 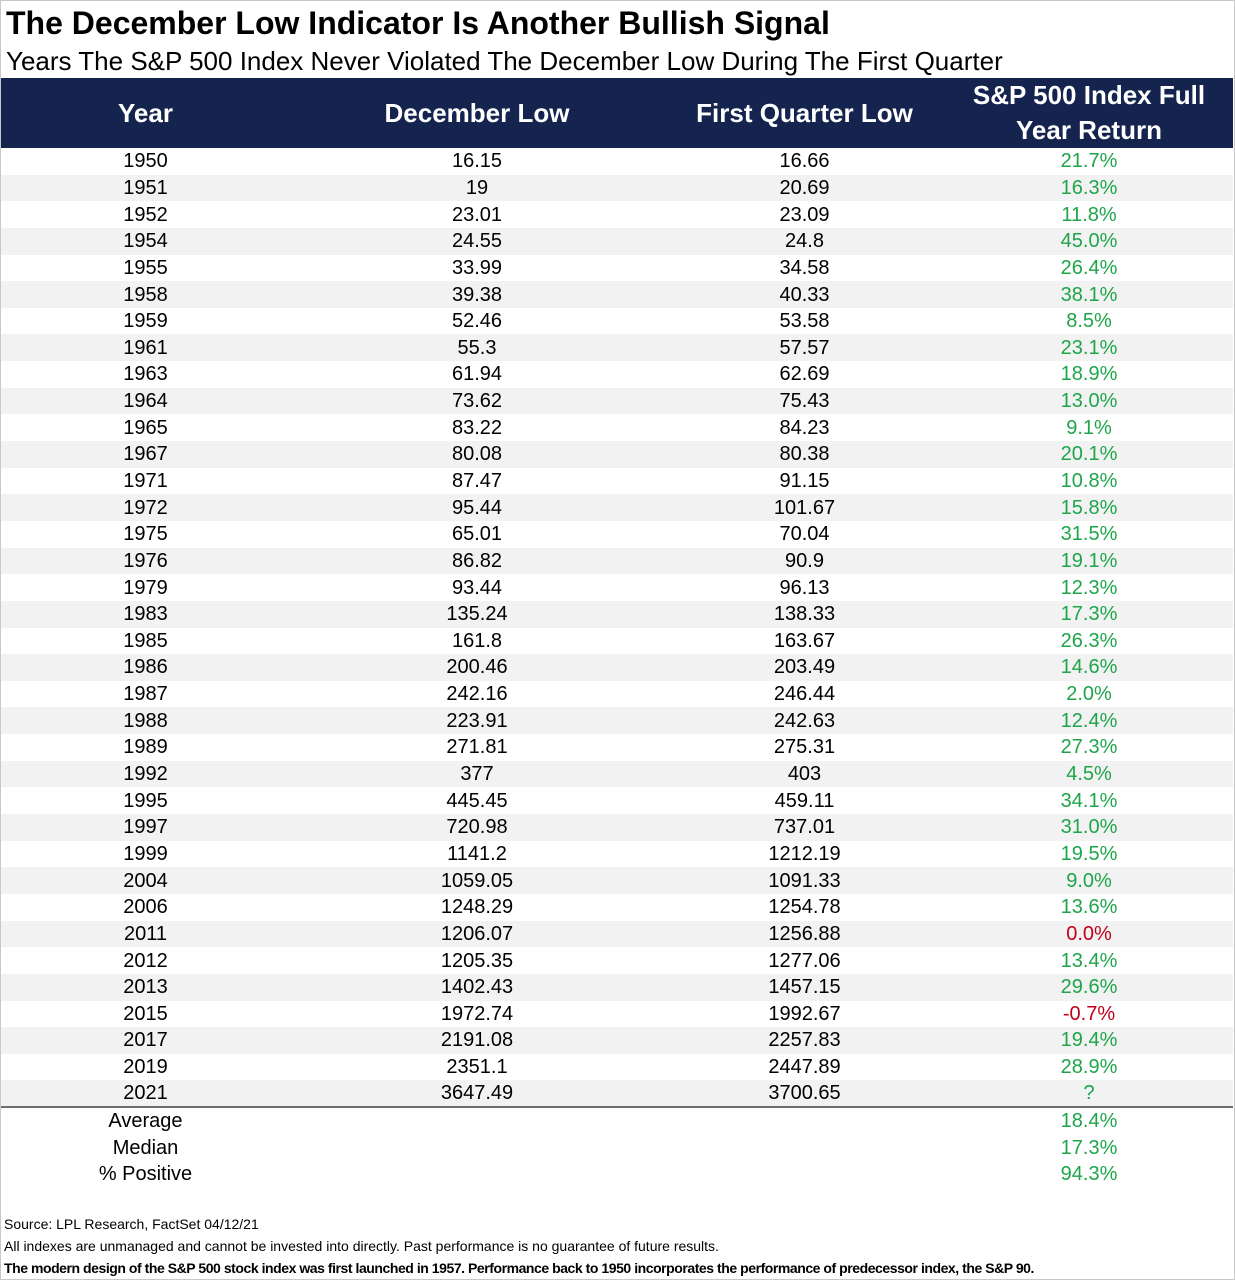 I want to click on first-quarter-low-cell: 16.66, so click(x=804, y=161).